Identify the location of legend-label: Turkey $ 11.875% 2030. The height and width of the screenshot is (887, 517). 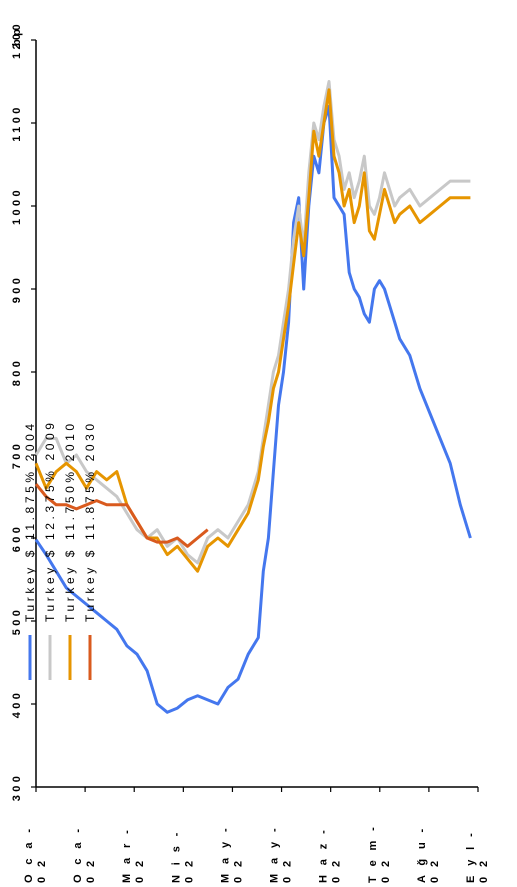
(90, 521).